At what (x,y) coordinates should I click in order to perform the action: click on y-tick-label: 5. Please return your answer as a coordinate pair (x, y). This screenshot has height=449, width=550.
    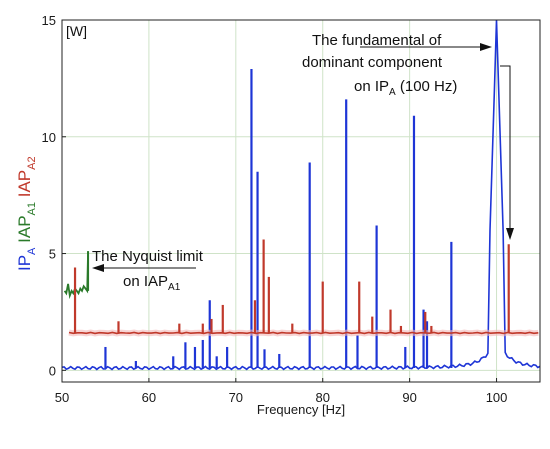
    Looking at the image, I should click on (52, 254).